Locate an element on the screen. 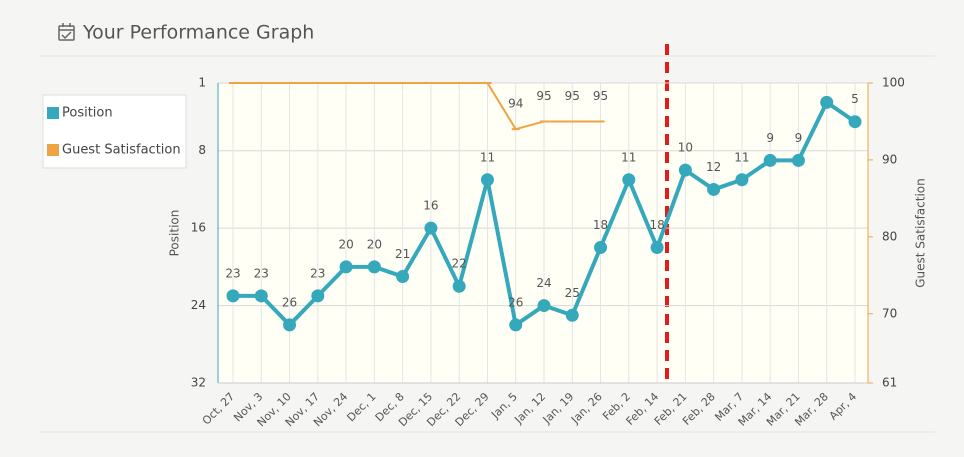  data-label: 22 is located at coordinates (459, 264).